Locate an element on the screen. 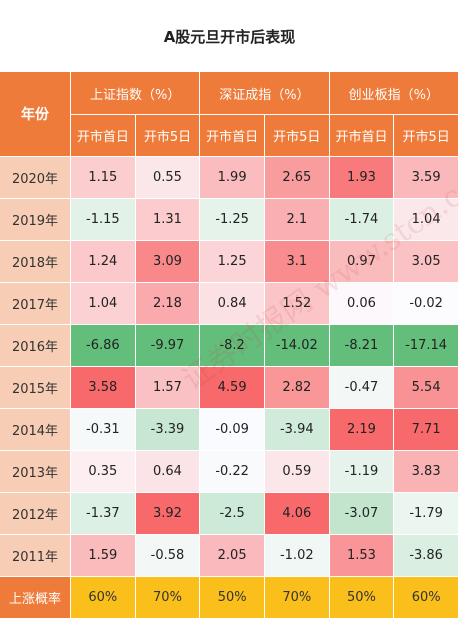 This screenshot has height=619, width=459. value-cell: -1.15 is located at coordinates (103, 220).